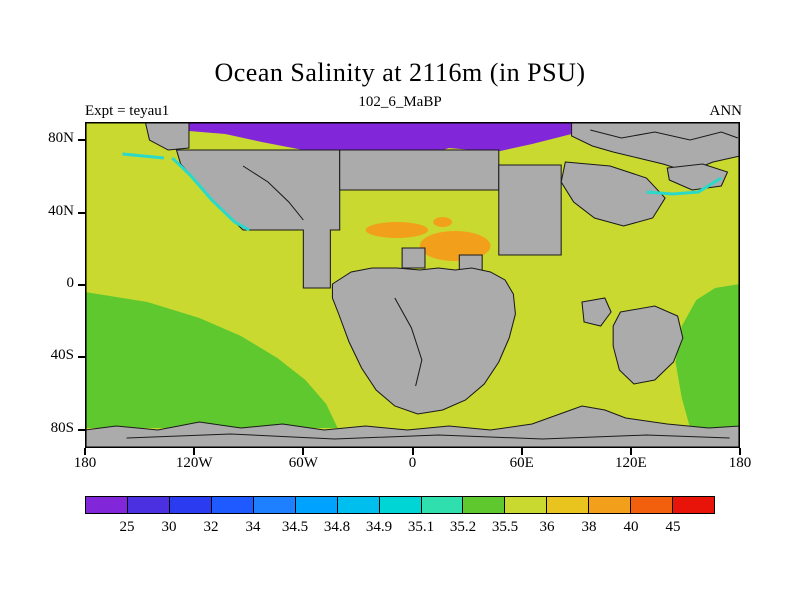 The width and height of the screenshot is (800, 600). What do you see at coordinates (400, 102) in the screenshot?
I see `plot-subtitle: 102_6_MaBP` at bounding box center [400, 102].